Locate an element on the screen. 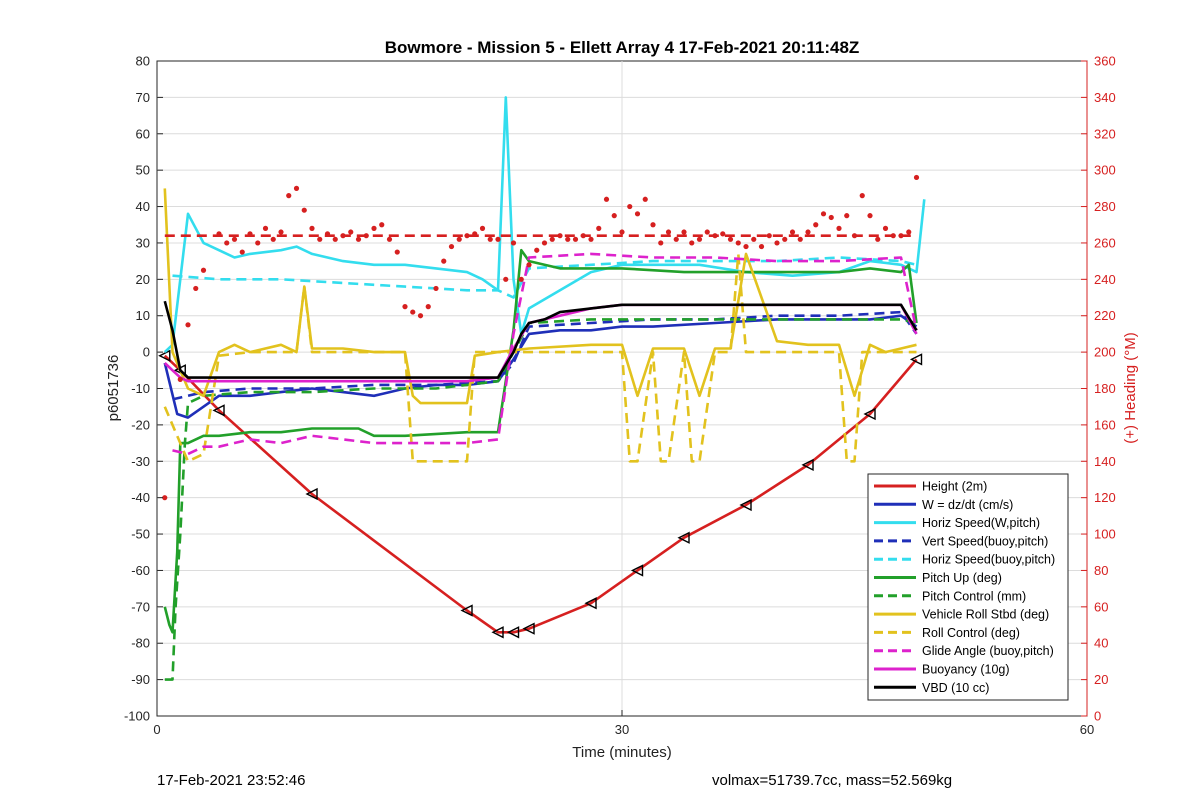  y-left-tick-label: -20 is located at coordinates (140, 424).